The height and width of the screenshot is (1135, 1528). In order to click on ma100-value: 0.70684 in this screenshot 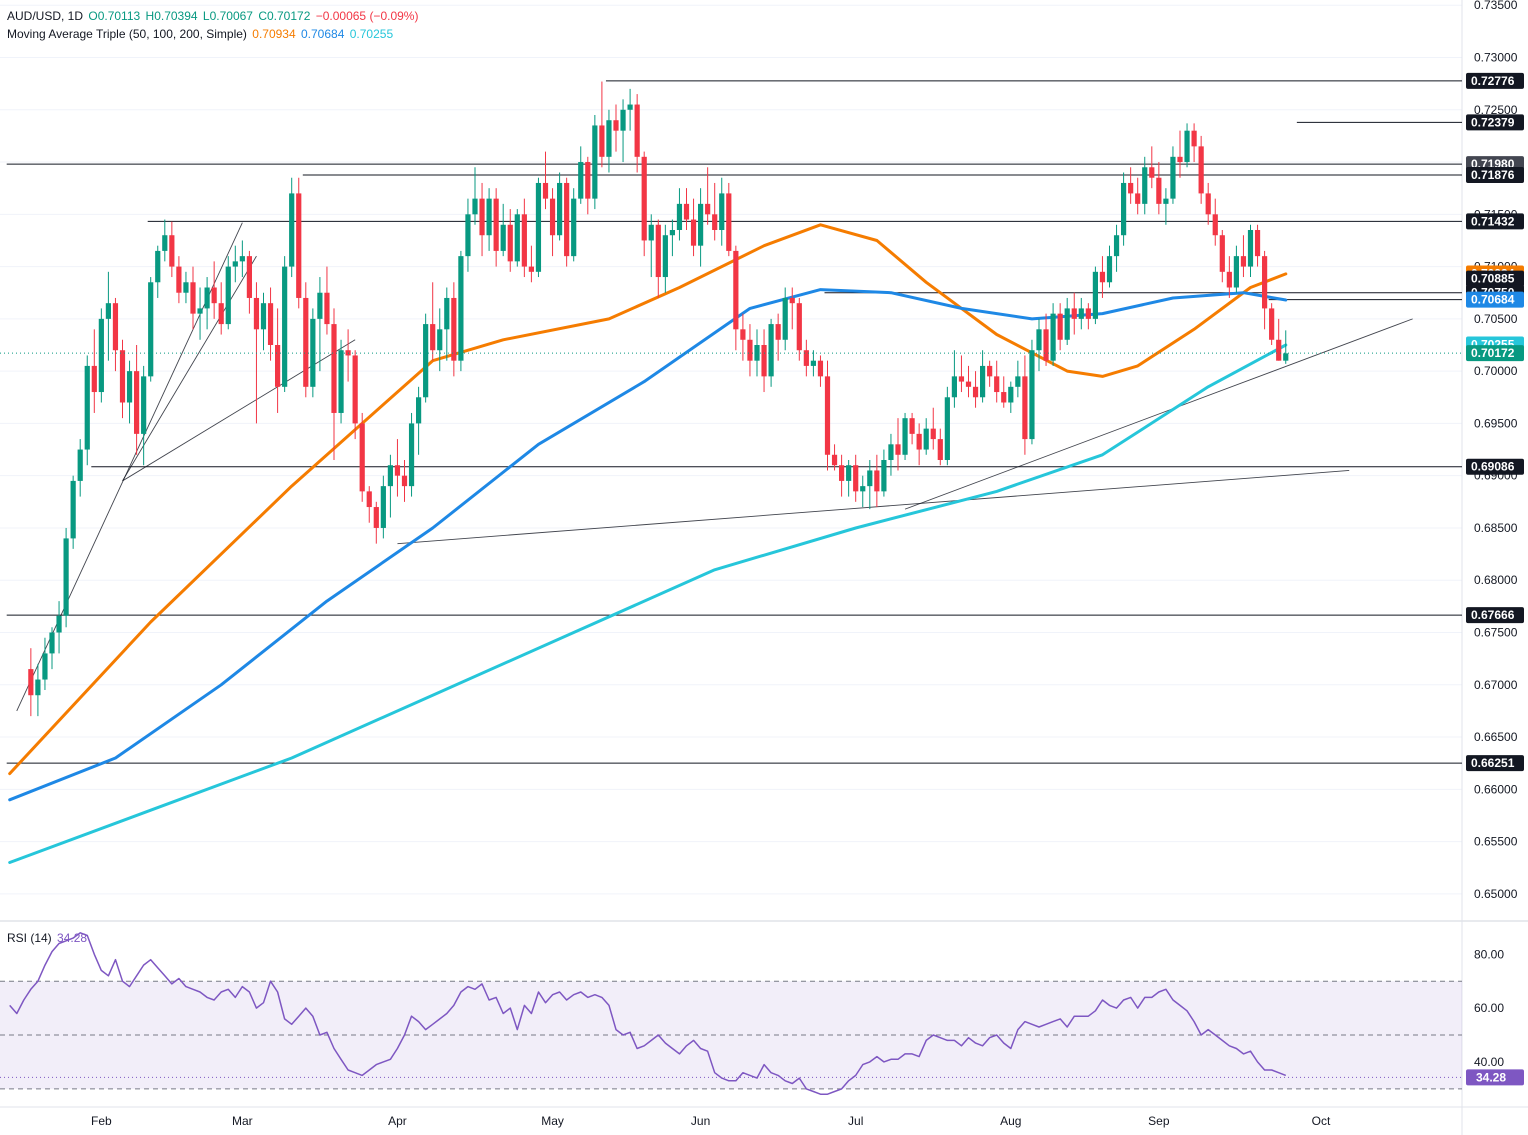, I will do `click(323, 34)`.